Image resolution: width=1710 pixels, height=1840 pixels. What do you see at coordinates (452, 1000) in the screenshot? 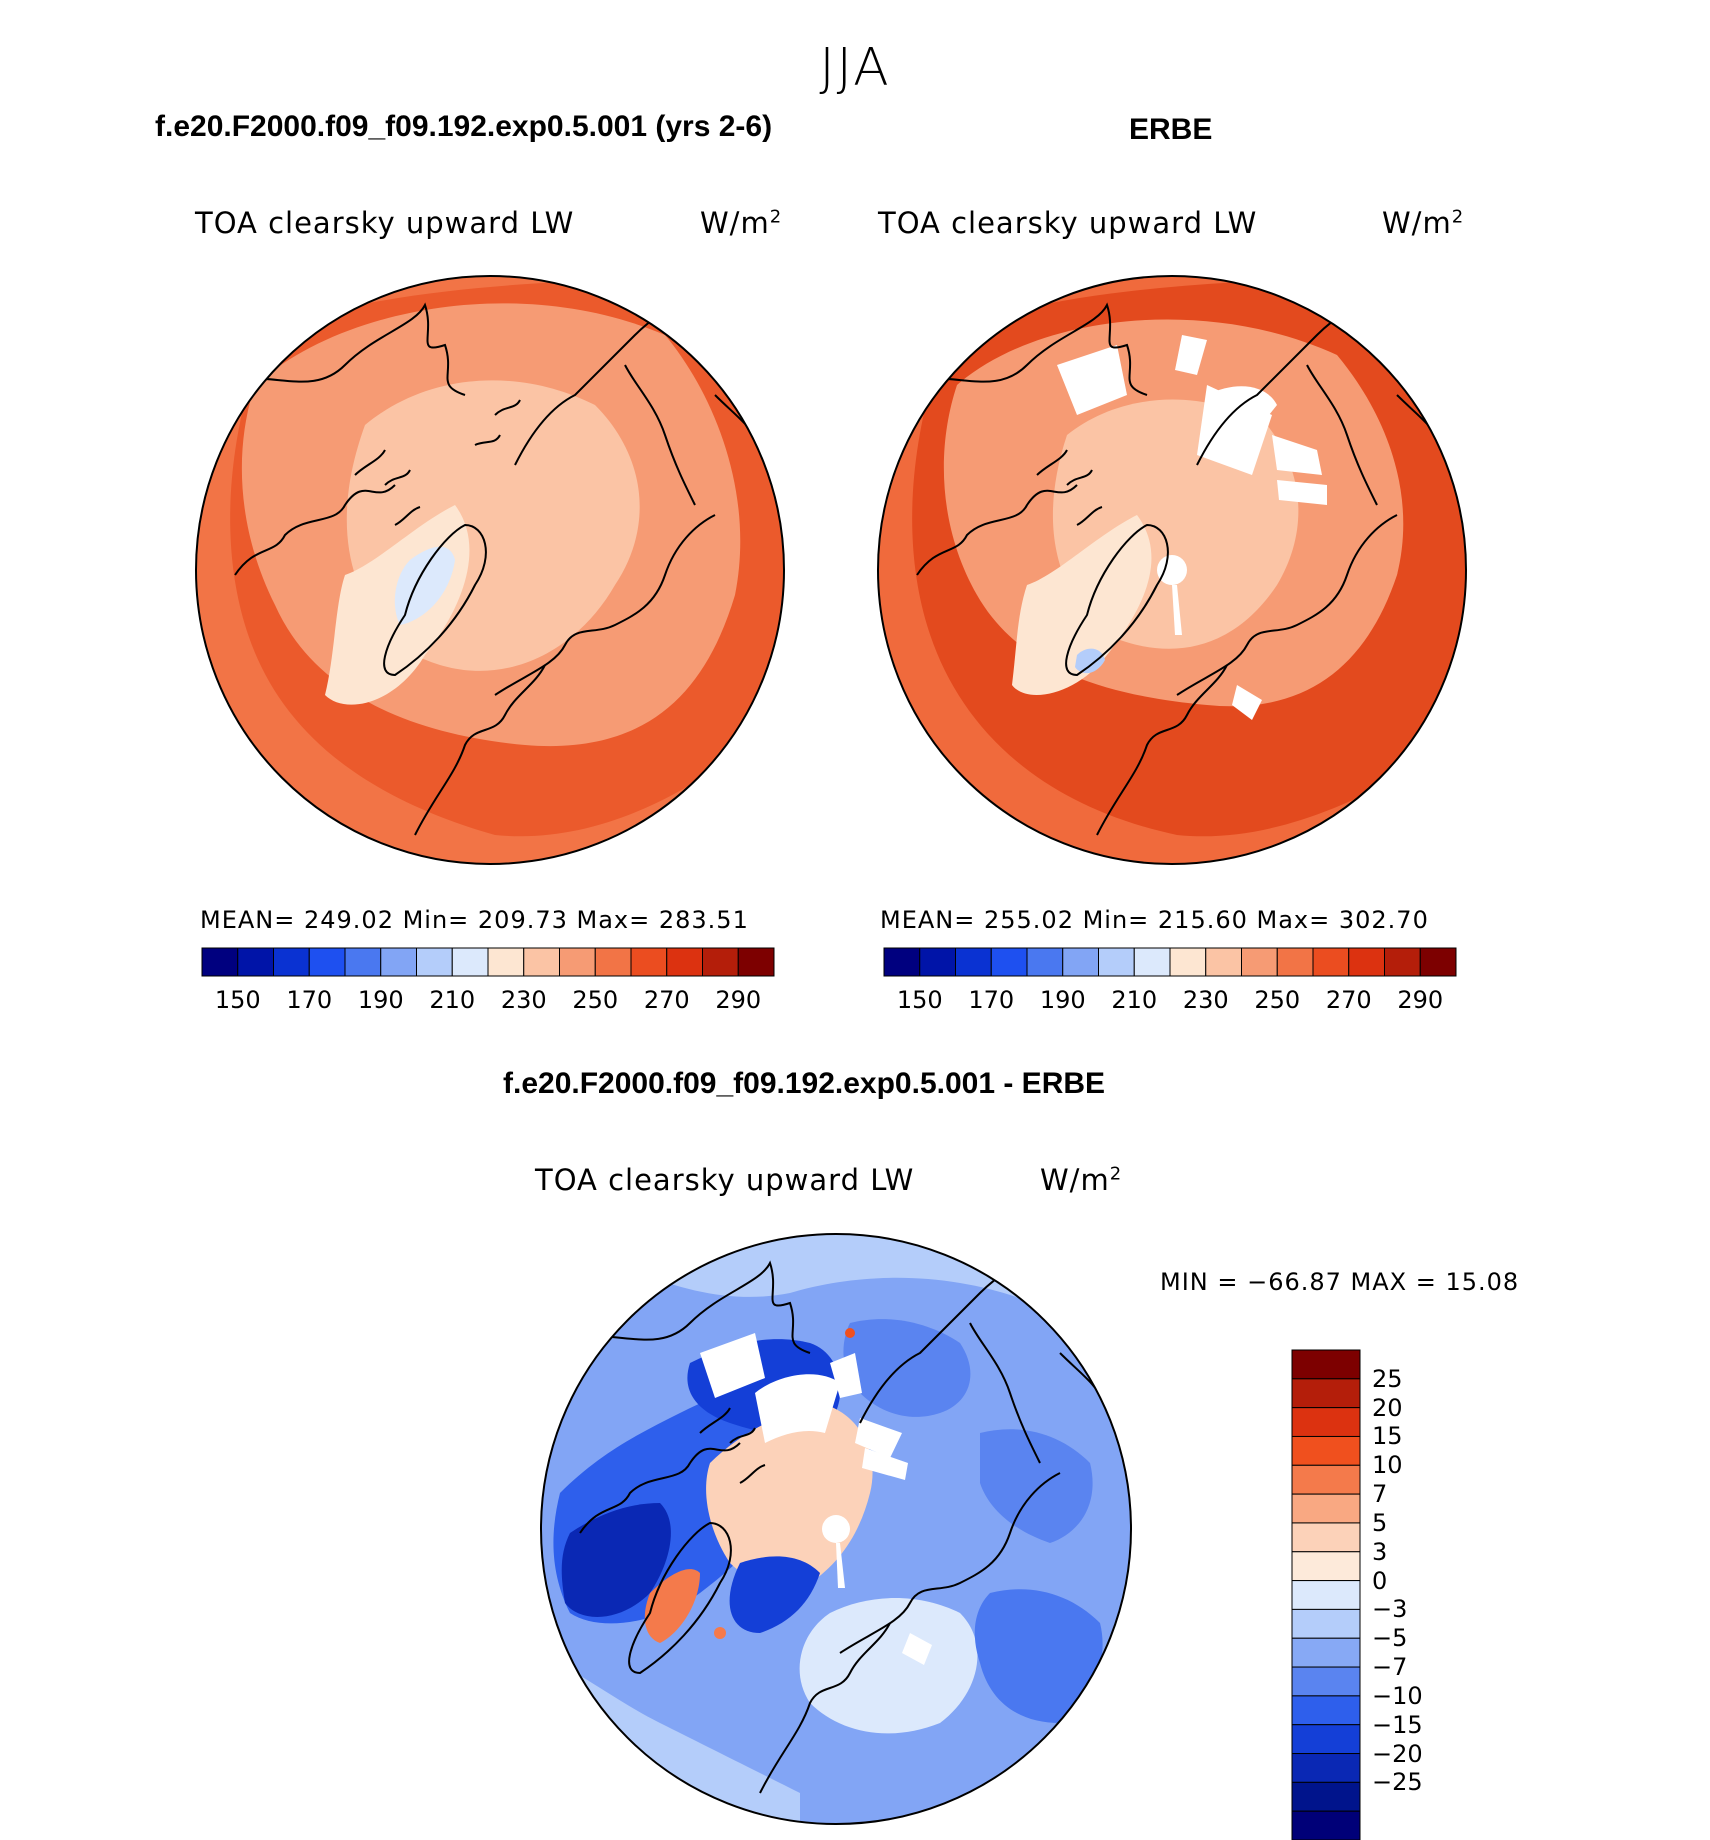
I see `model-colorbar-tick-label: 210` at bounding box center [452, 1000].